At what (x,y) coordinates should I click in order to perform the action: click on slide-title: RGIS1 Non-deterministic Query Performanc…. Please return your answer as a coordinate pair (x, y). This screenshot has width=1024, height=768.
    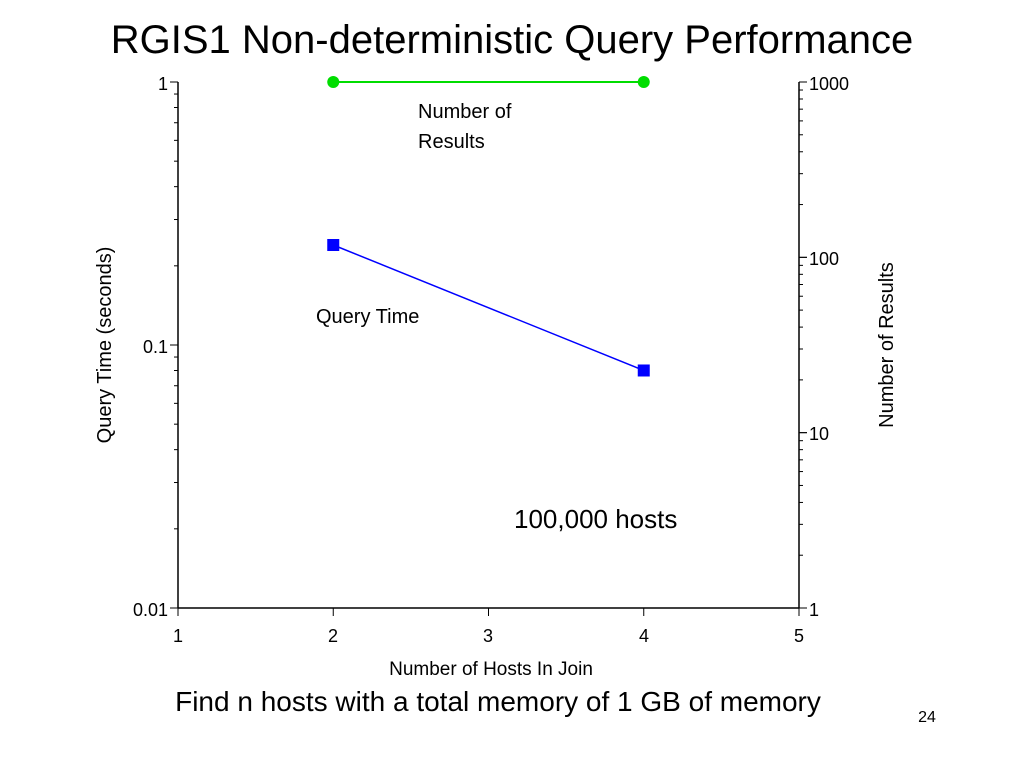
    Looking at the image, I should click on (512, 40).